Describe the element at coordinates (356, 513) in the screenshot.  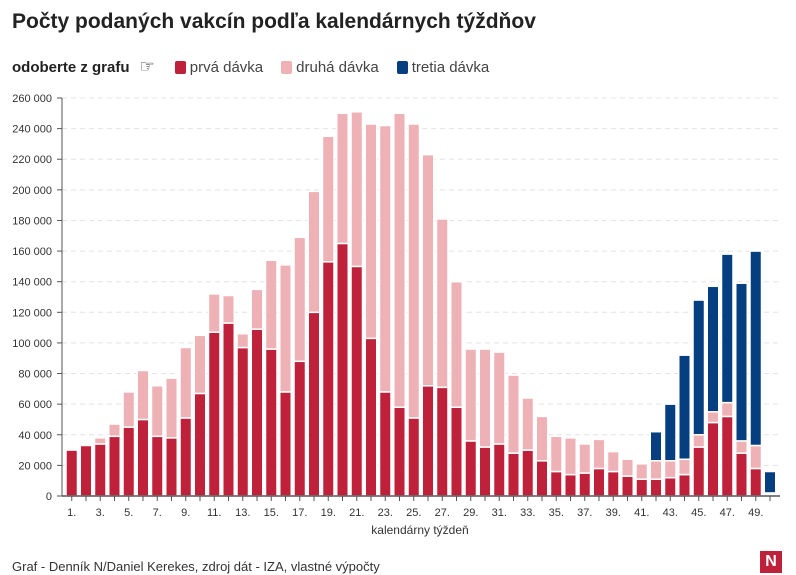
I see `x-tick-label: 21.` at that location.